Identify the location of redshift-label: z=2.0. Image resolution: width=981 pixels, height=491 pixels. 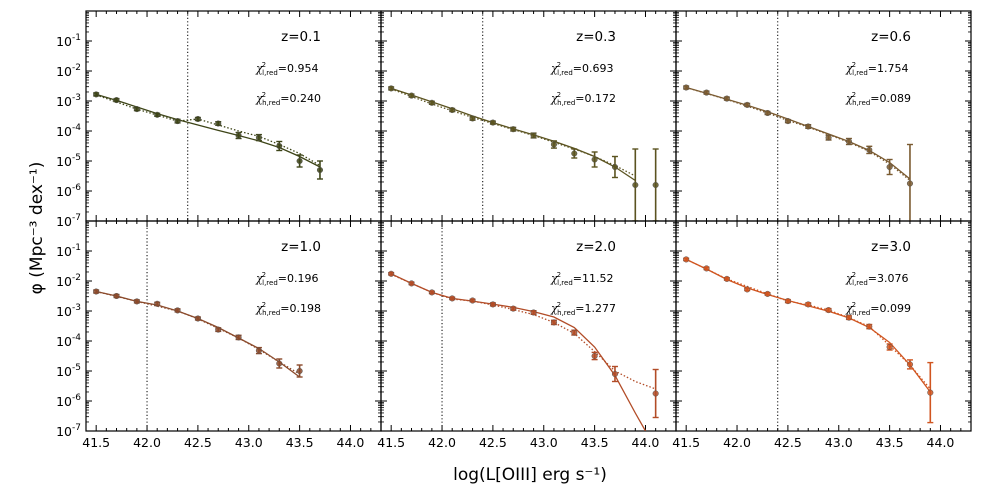
(596, 247).